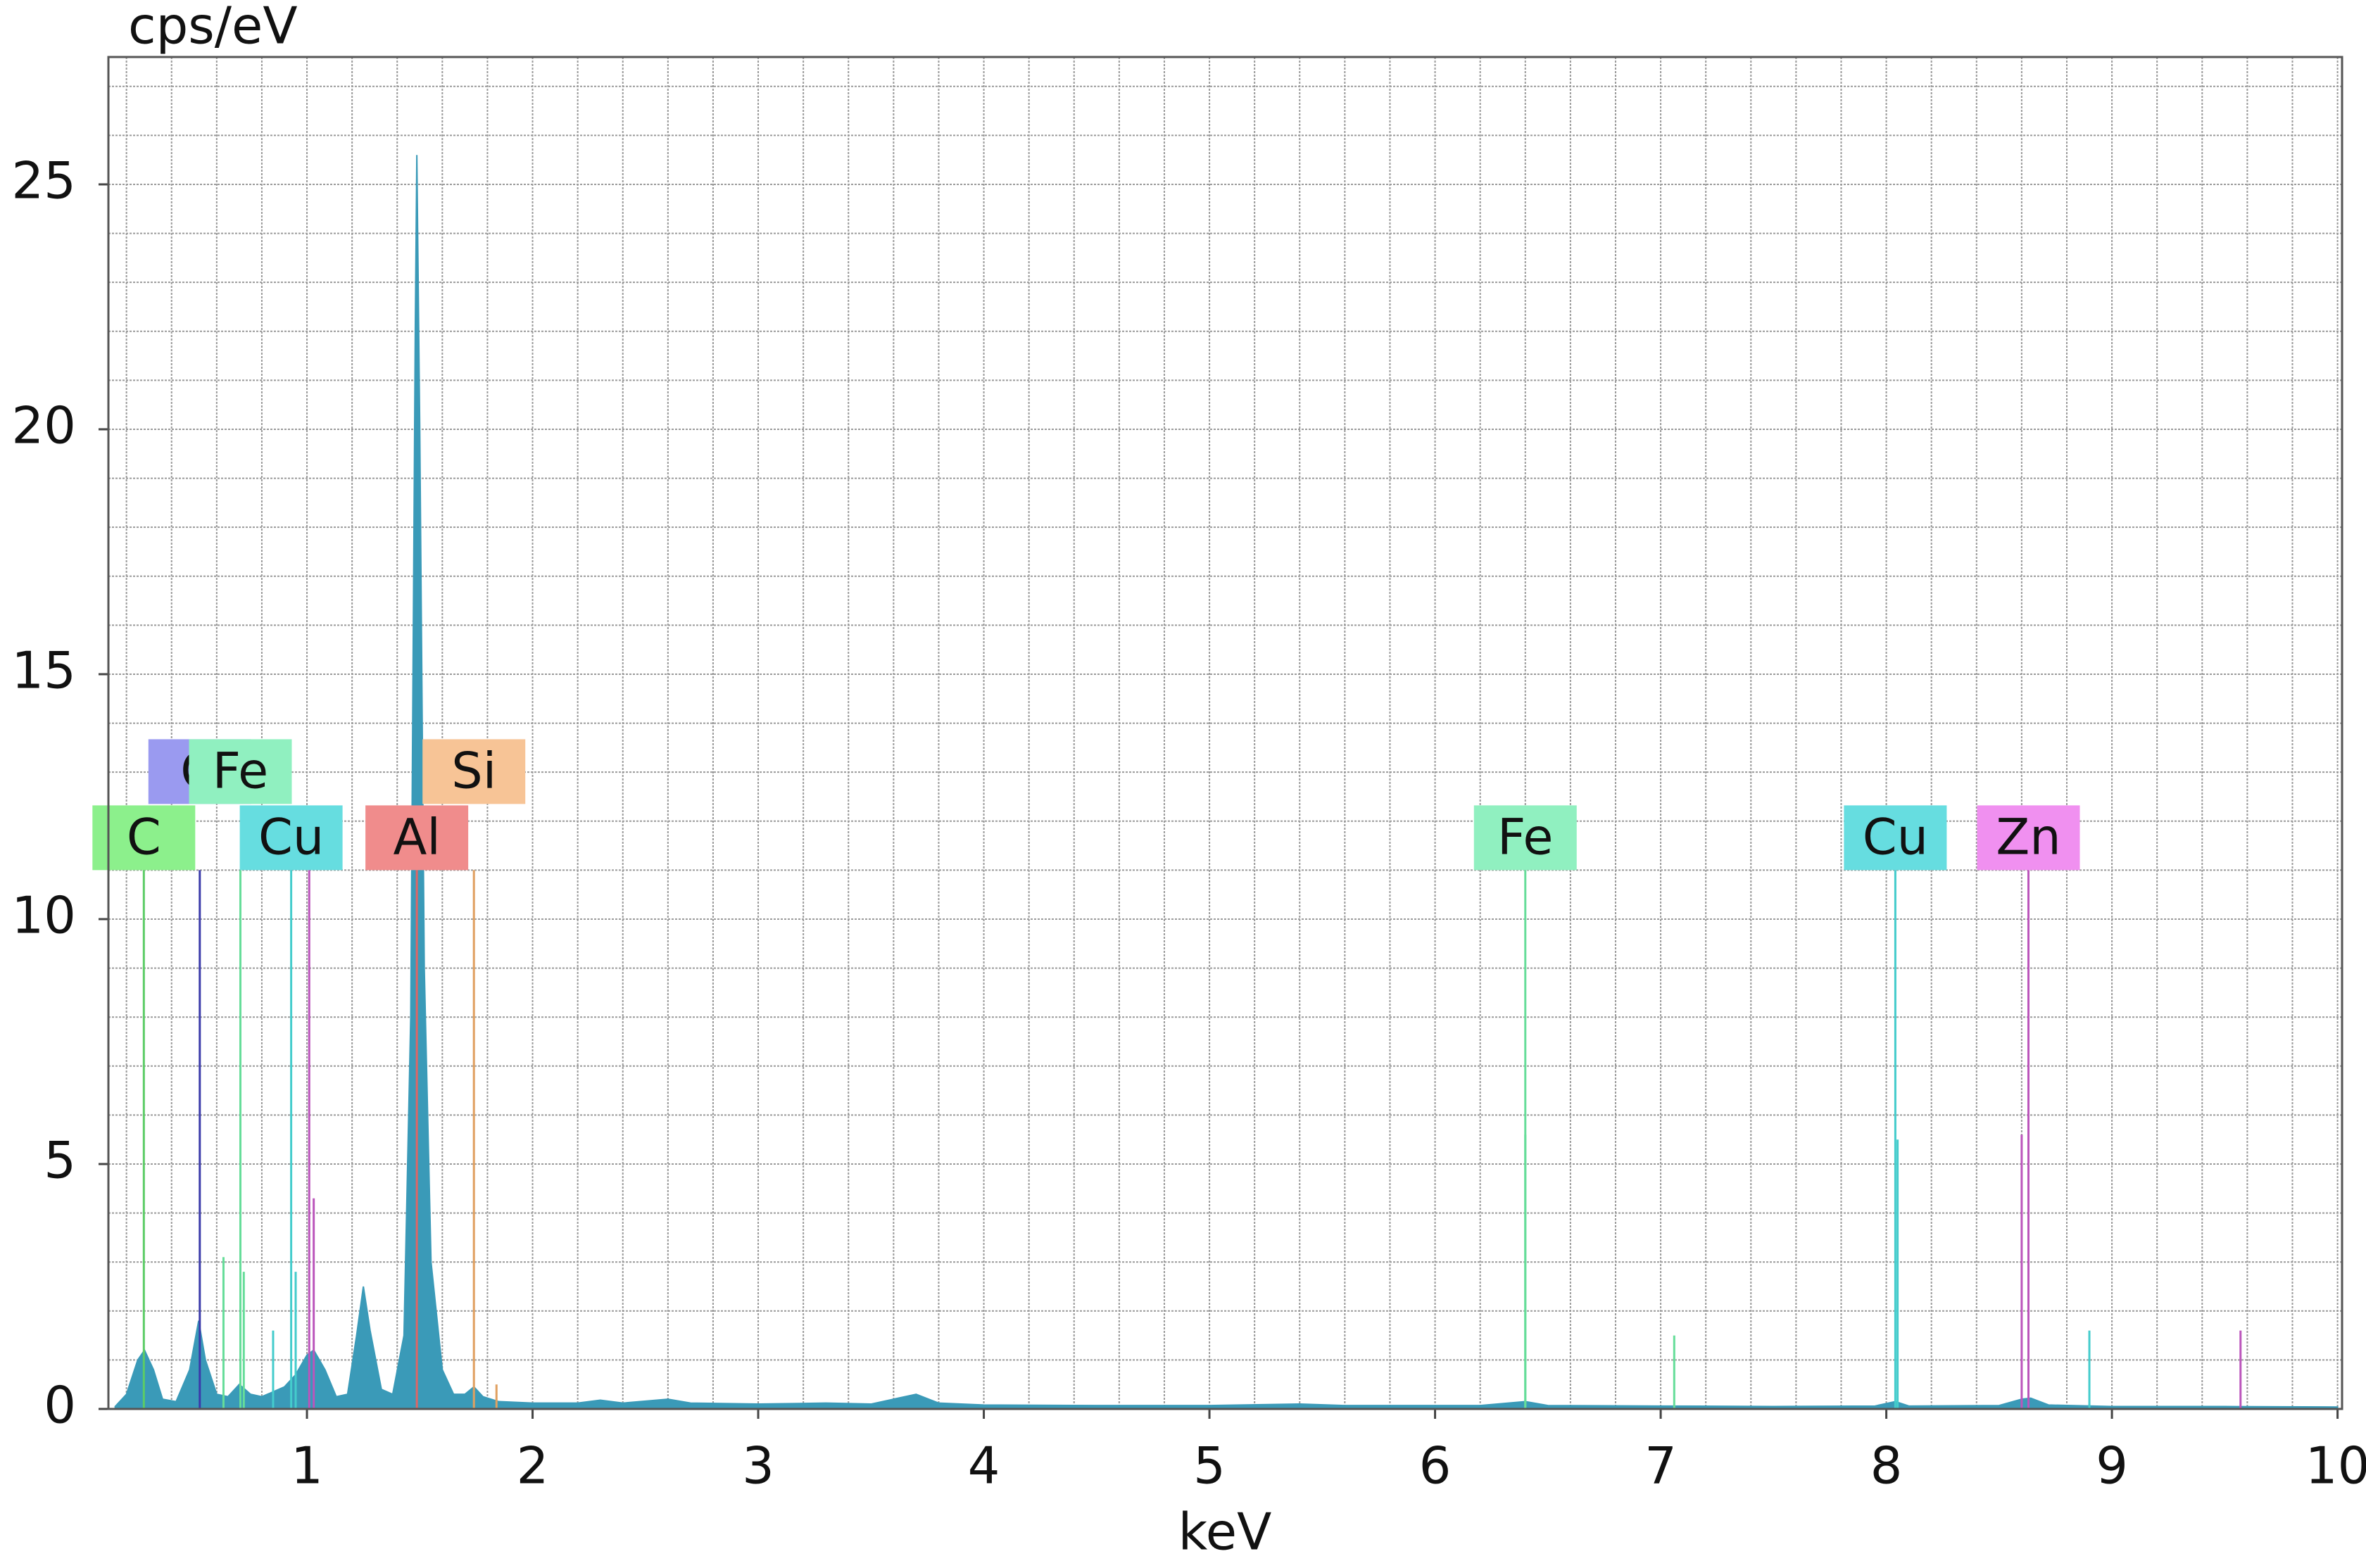  What do you see at coordinates (307, 1466) in the screenshot?
I see `x-tick-label: 1` at bounding box center [307, 1466].